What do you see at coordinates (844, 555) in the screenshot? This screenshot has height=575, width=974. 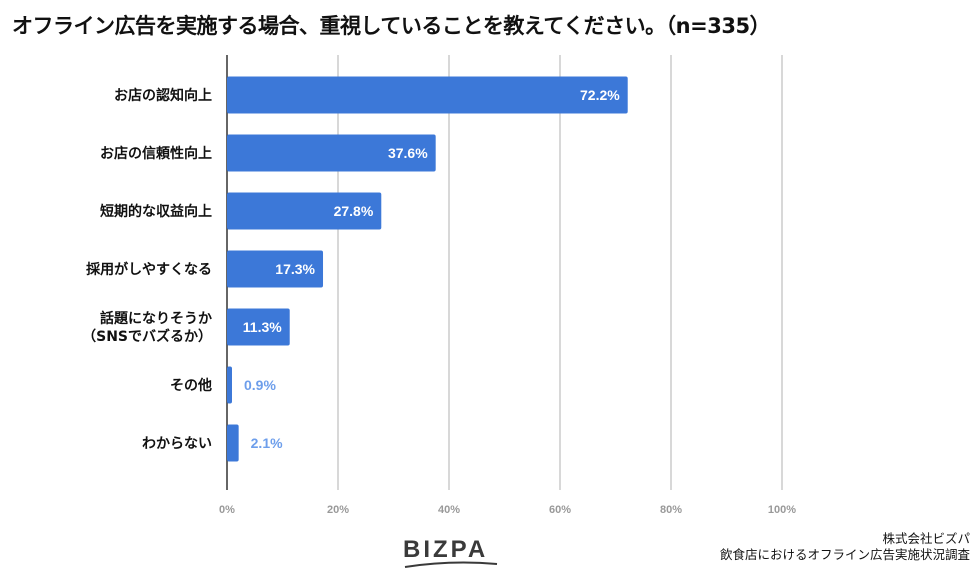 I see `credit-survey: 飲食店におけるオフライン広告実施状況調査` at bounding box center [844, 555].